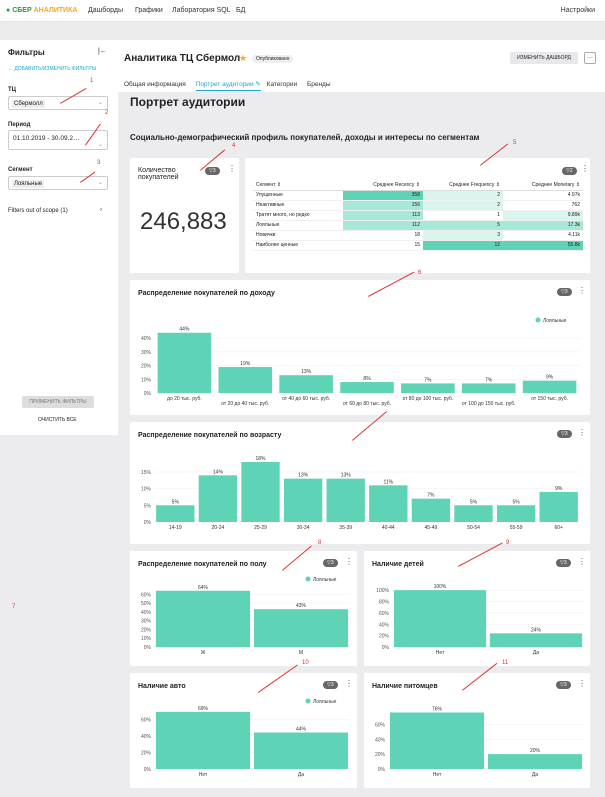  Describe the element at coordinates (14, 607) in the screenshot. I see `annotation-number: 7` at that location.